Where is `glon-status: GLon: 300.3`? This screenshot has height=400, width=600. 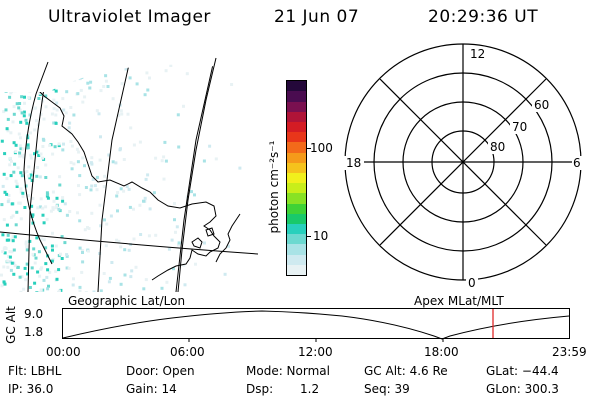
glon-status: GLon: 300.3 is located at coordinates (522, 389).